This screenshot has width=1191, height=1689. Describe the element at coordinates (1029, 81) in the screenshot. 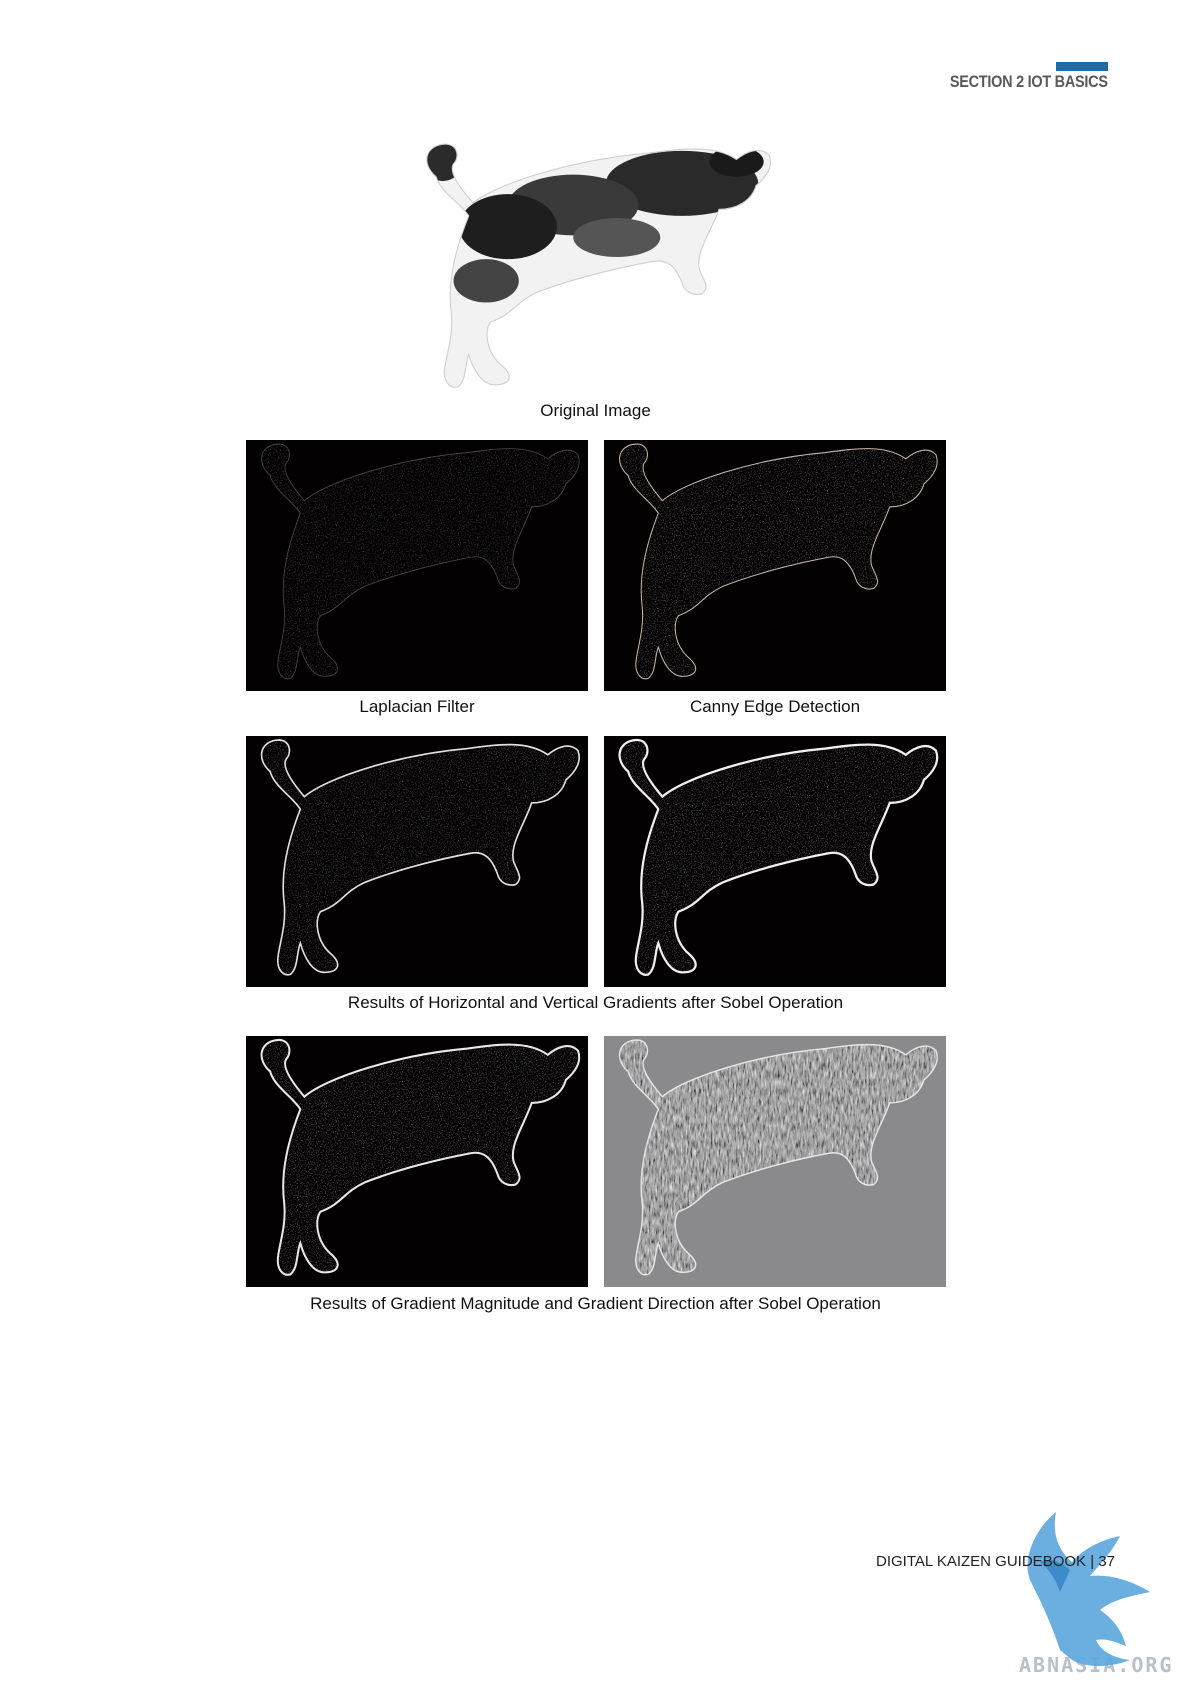

I see `section-label: SECTION 2 IOT BASICS` at that location.